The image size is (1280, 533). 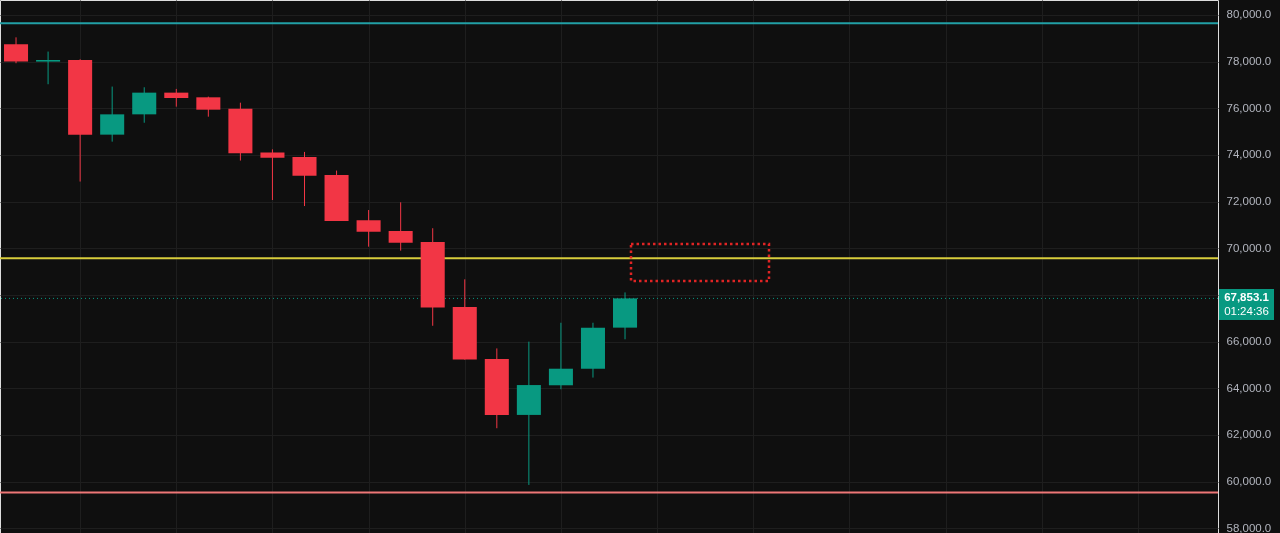 What do you see at coordinates (1247, 297) in the screenshot?
I see `ref-line-label: 67,853.1` at bounding box center [1247, 297].